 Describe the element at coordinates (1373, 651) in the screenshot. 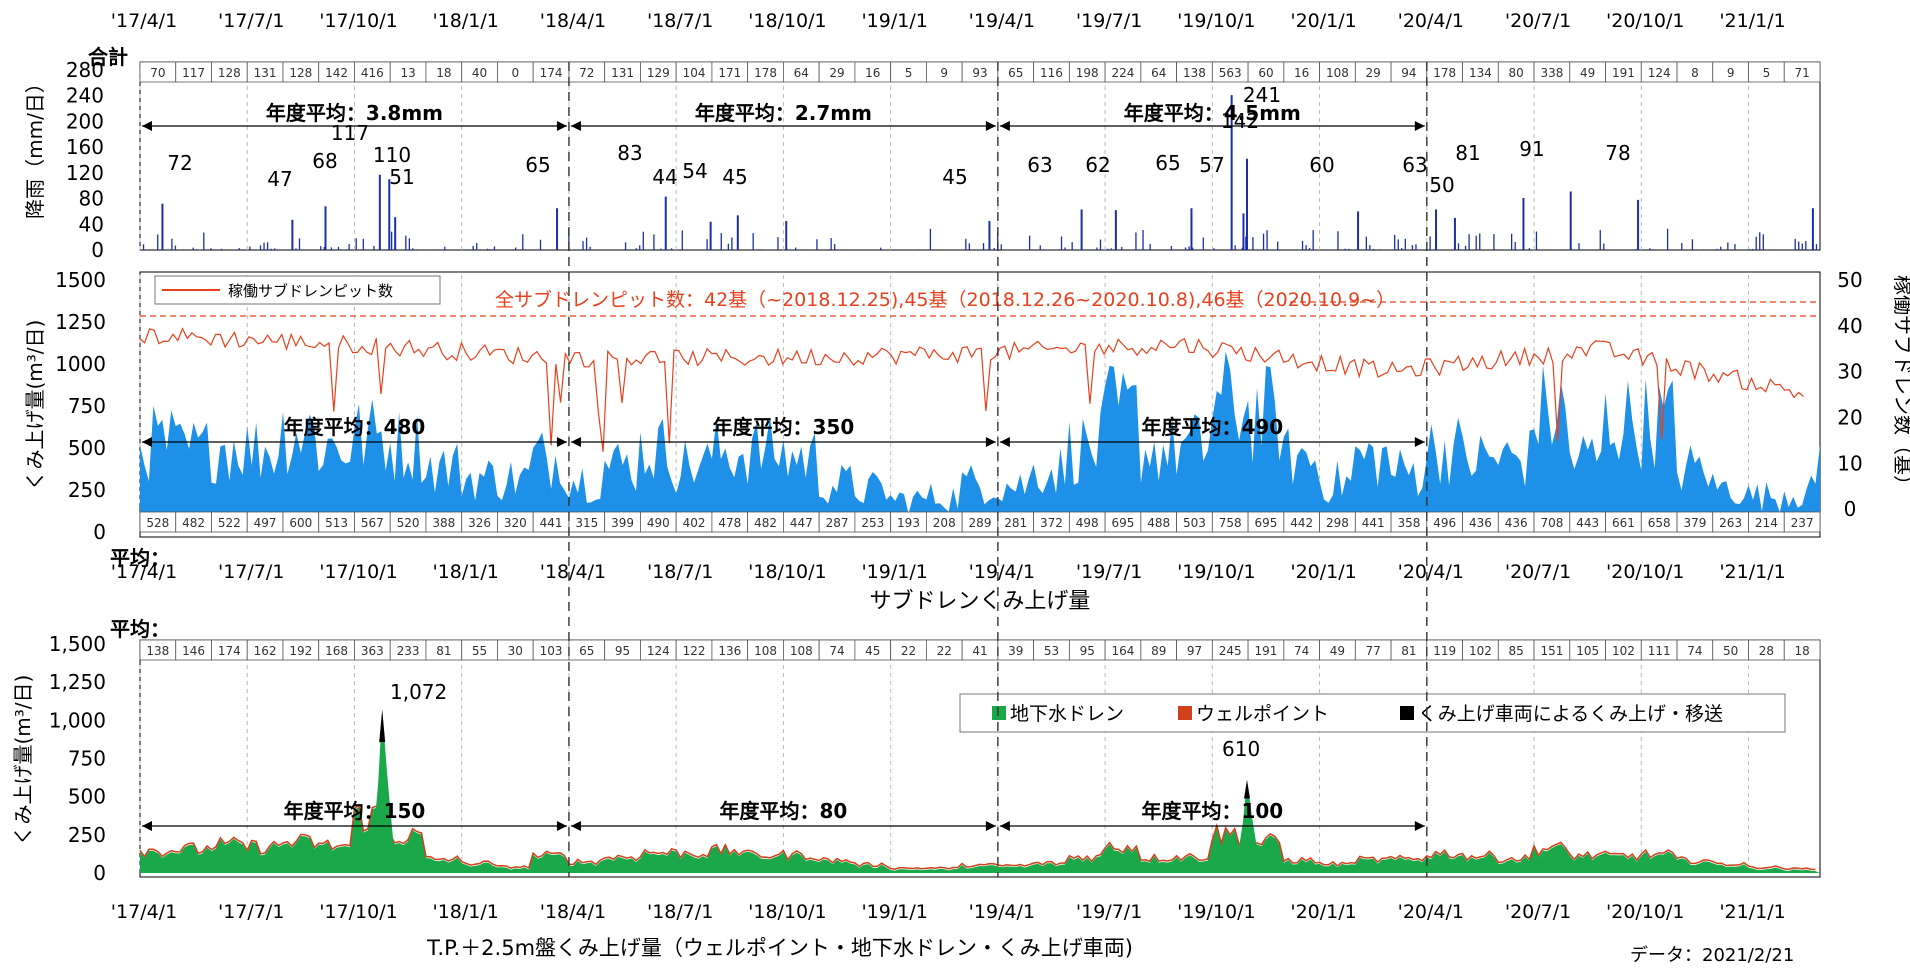

I see `tp-month-avg: 77` at that location.